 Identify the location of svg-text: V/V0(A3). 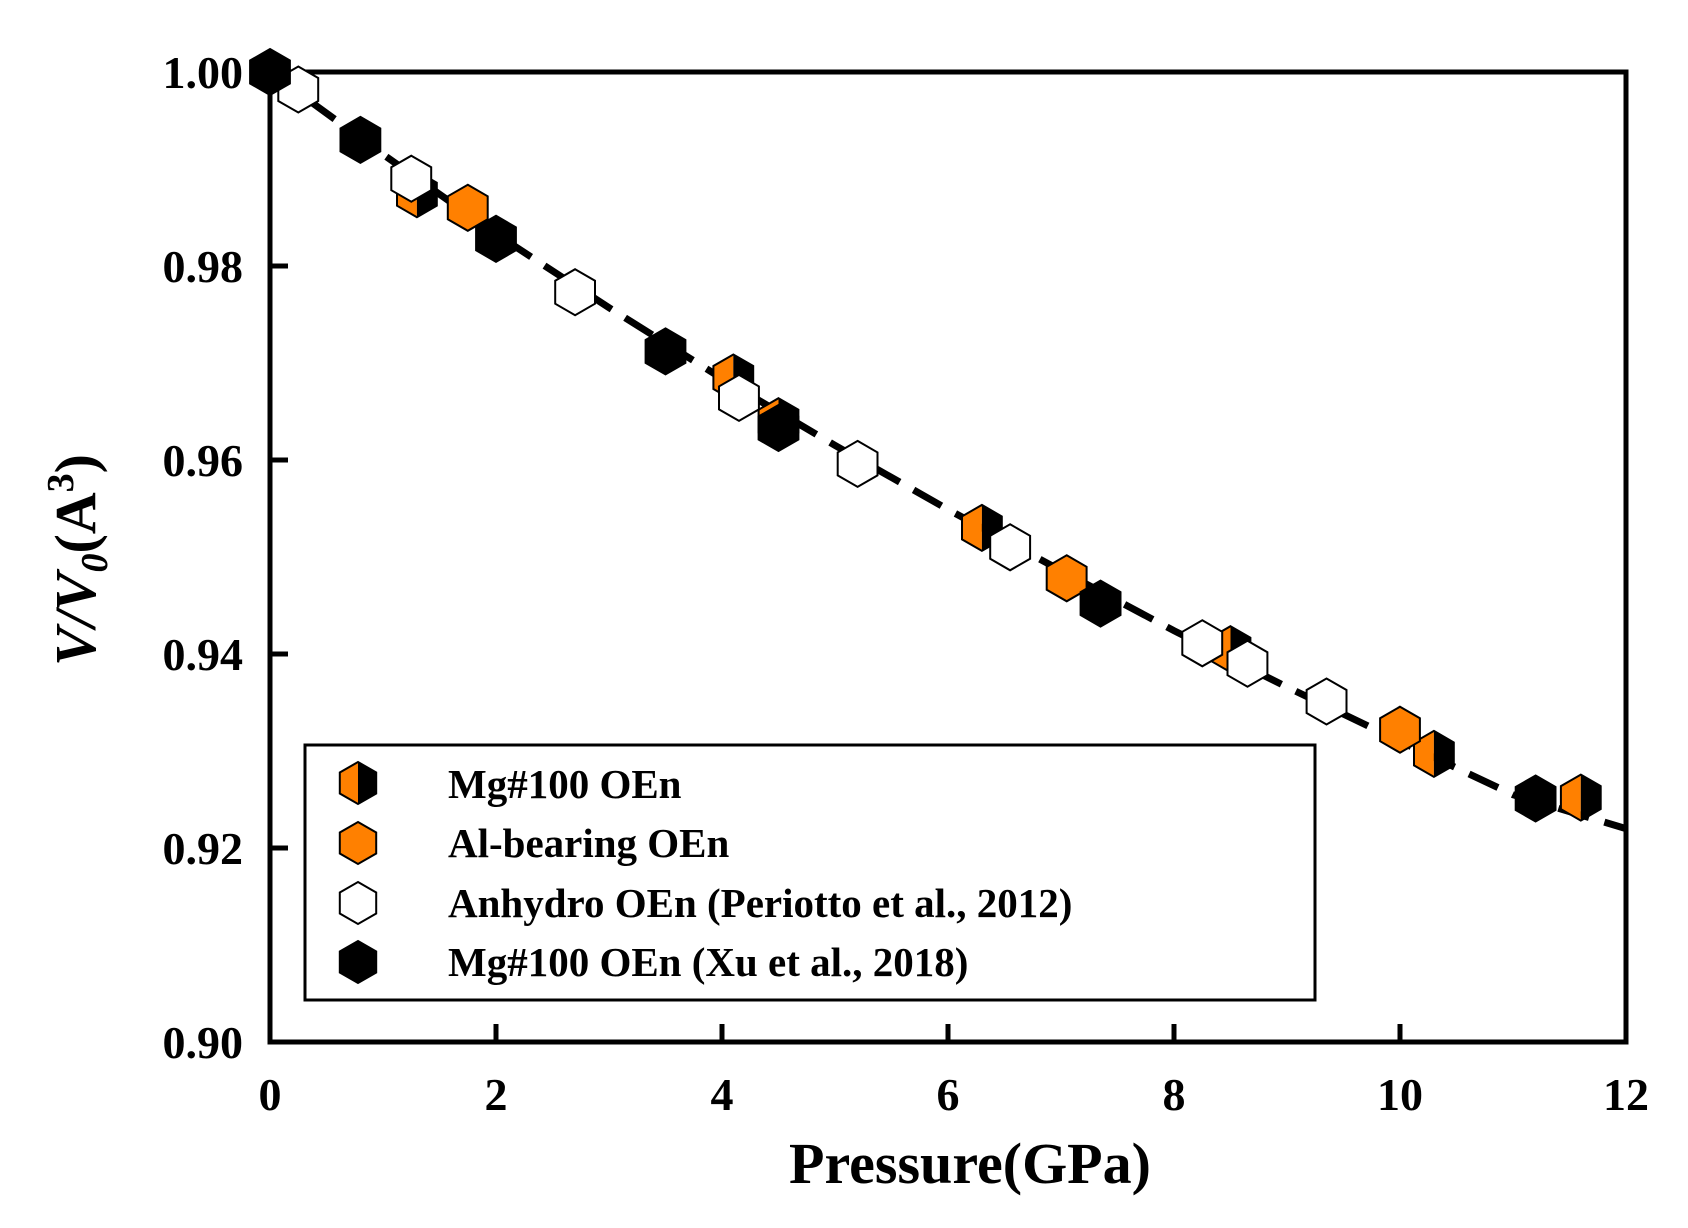
(78, 560).